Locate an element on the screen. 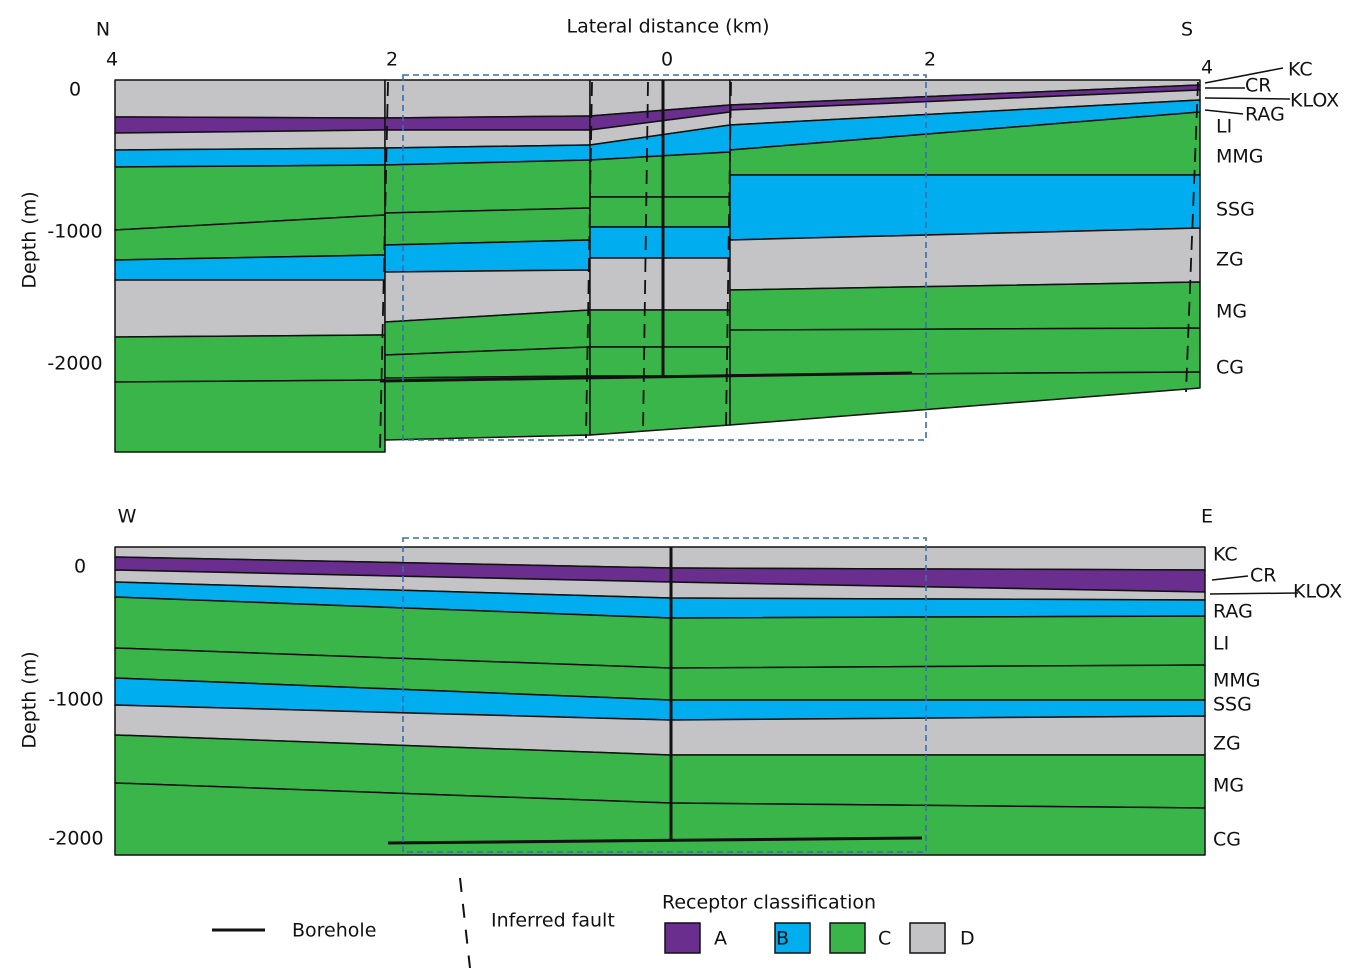  compass: E is located at coordinates (1207, 517).